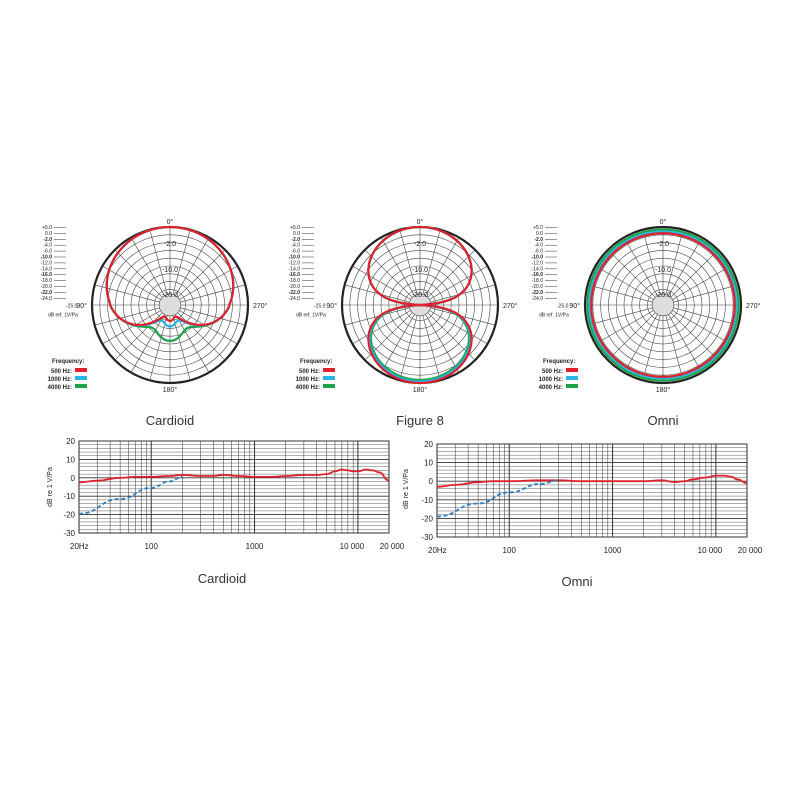 This screenshot has width=800, height=800. What do you see at coordinates (60, 380) in the screenshot?
I see `legend-label: 1000 Hz:` at bounding box center [60, 380].